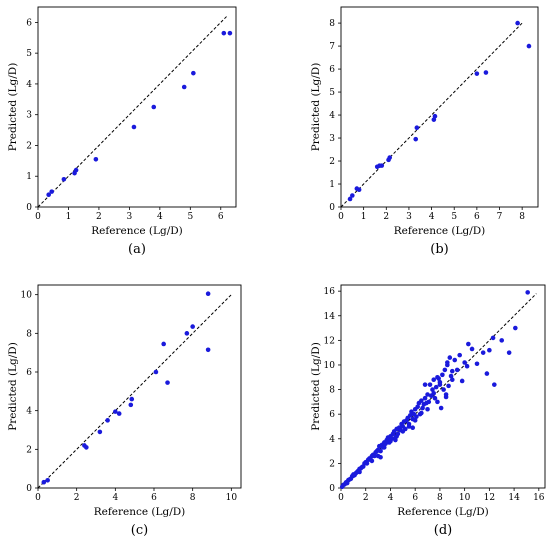 The height and width of the screenshot is (540, 550). I want to click on x-tick-label: 0, so click(341, 217).